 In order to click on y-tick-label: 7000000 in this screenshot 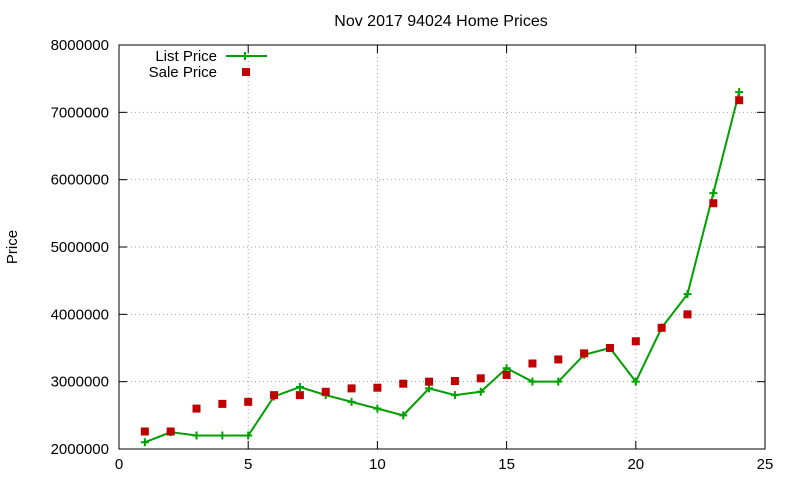, I will do `click(80, 112)`.